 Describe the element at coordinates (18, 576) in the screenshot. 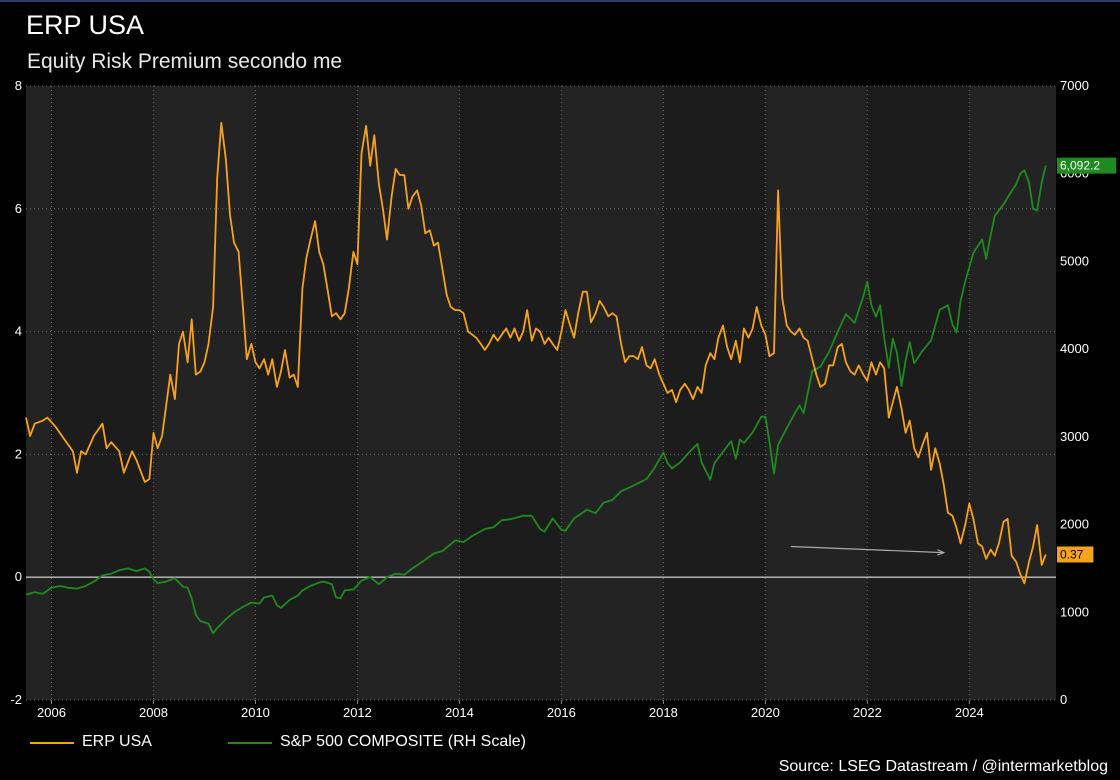

I see `left-y-tick-label: 0` at that location.